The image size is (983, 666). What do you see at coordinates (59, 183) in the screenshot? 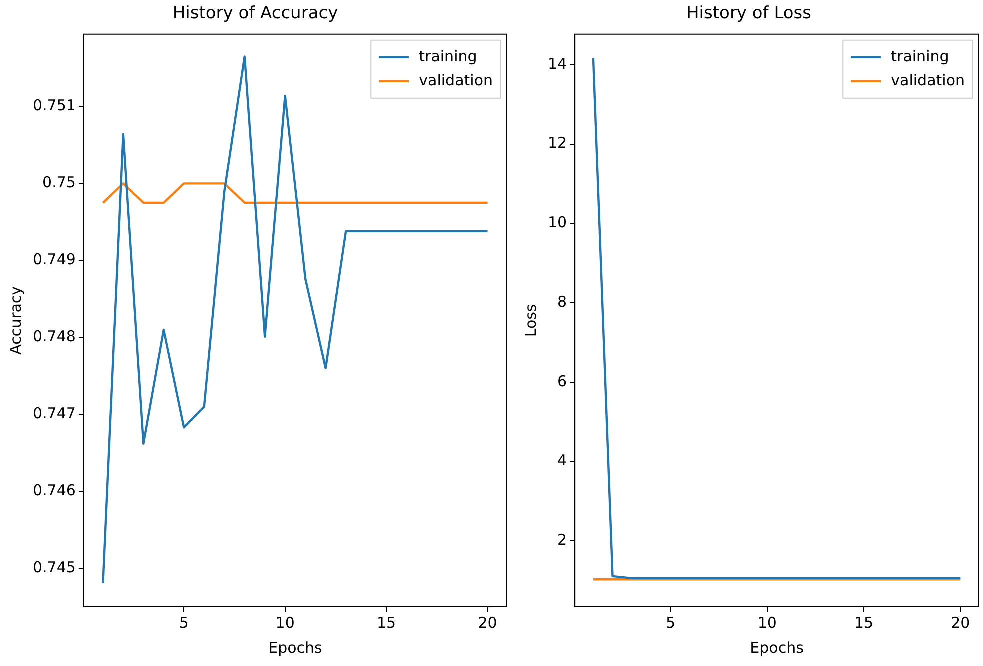
I see `y-tick-label: 0.75` at bounding box center [59, 183].